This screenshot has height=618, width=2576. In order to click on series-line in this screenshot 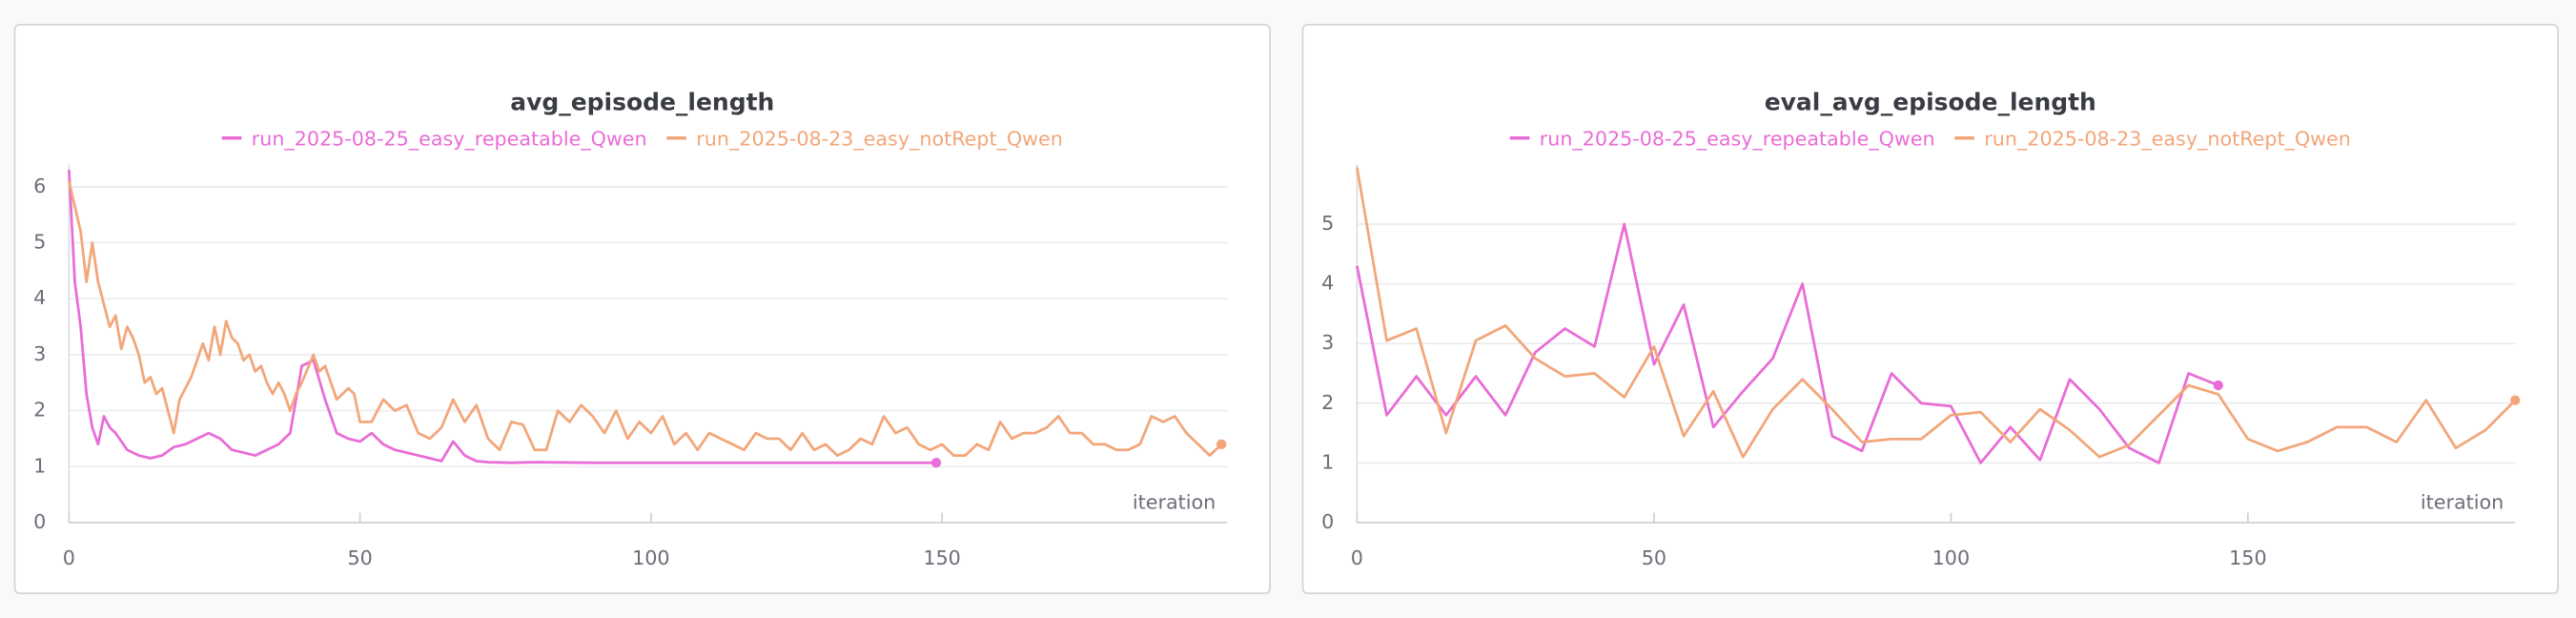, I will do `click(1787, 343)`.